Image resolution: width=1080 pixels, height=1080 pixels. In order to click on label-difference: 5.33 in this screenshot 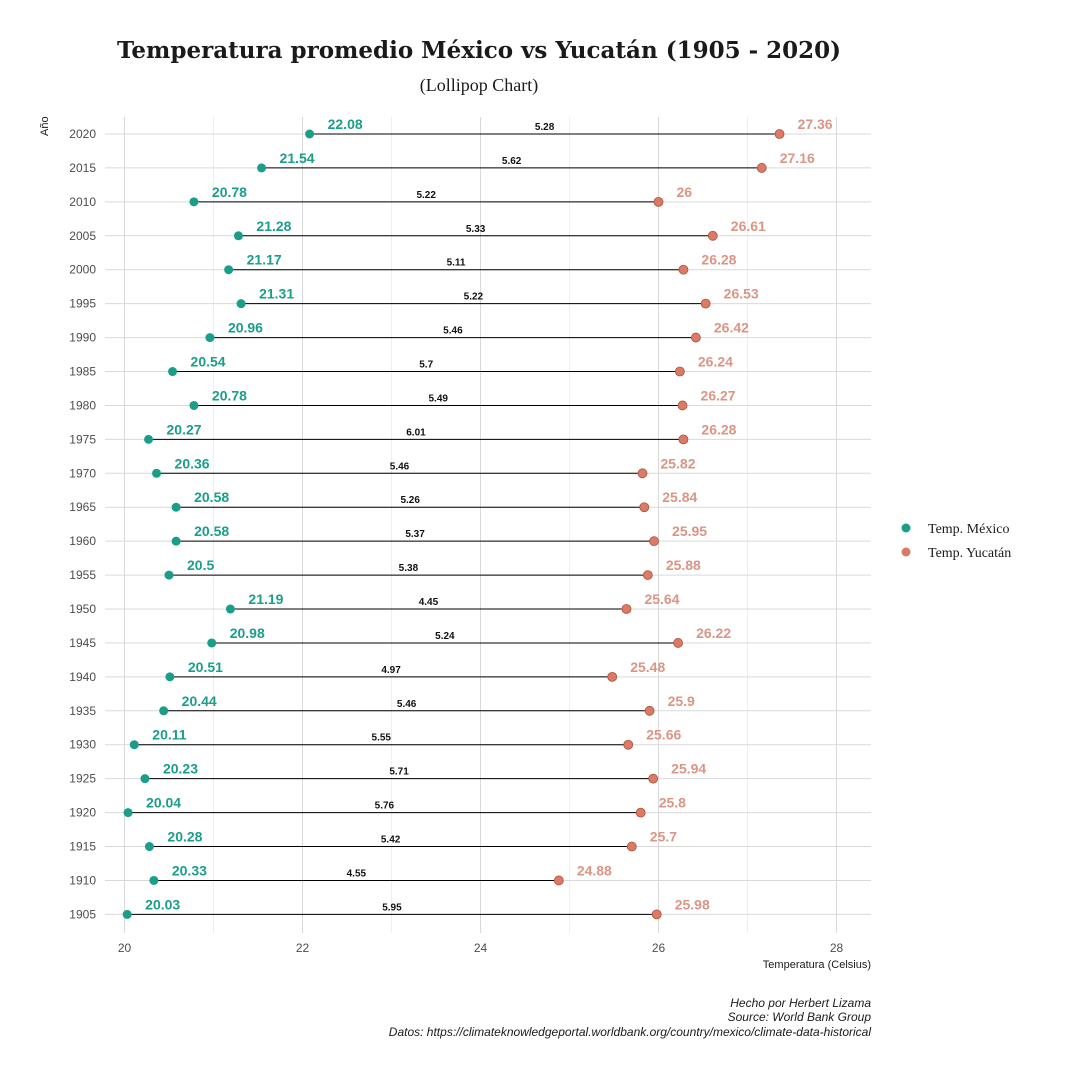, I will do `click(476, 229)`.